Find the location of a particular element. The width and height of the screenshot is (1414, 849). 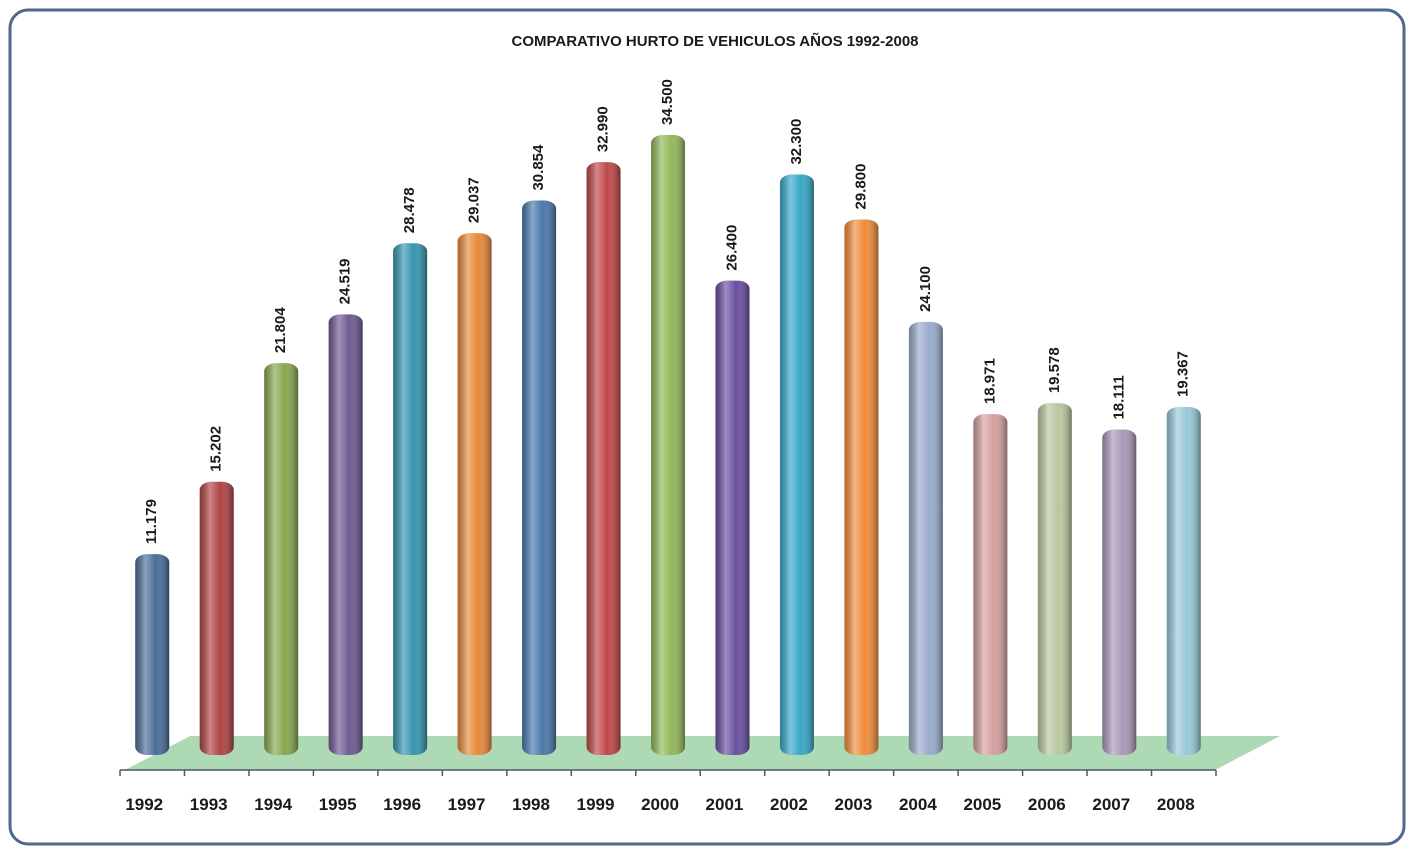

value-label: 29.800 is located at coordinates (860, 187).